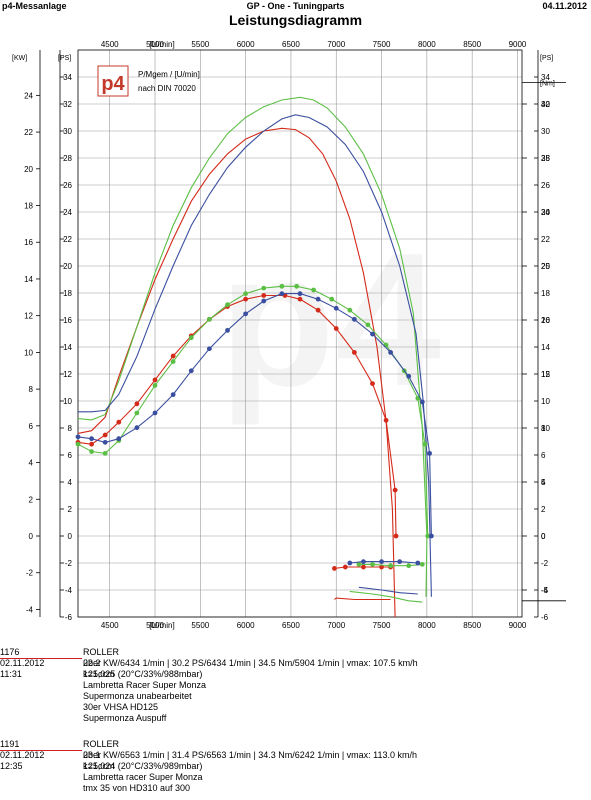  Describe the element at coordinates (518, 44) in the screenshot. I see `x-tick-label-top: 9000` at that location.